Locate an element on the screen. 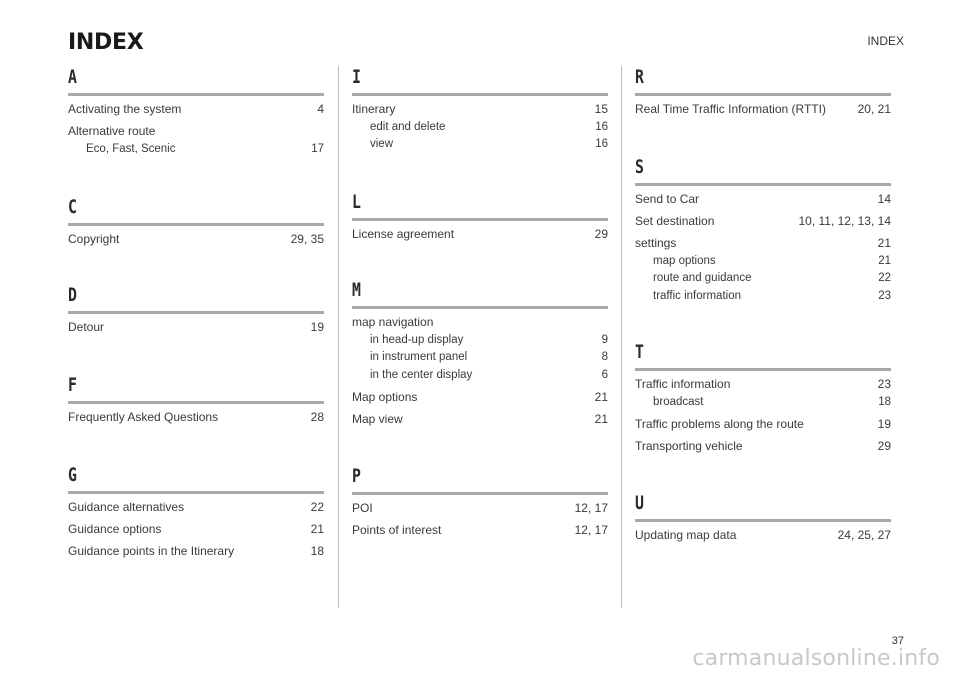  index-section: F Frequently Asked Questions 28 is located at coordinates (196, 400).